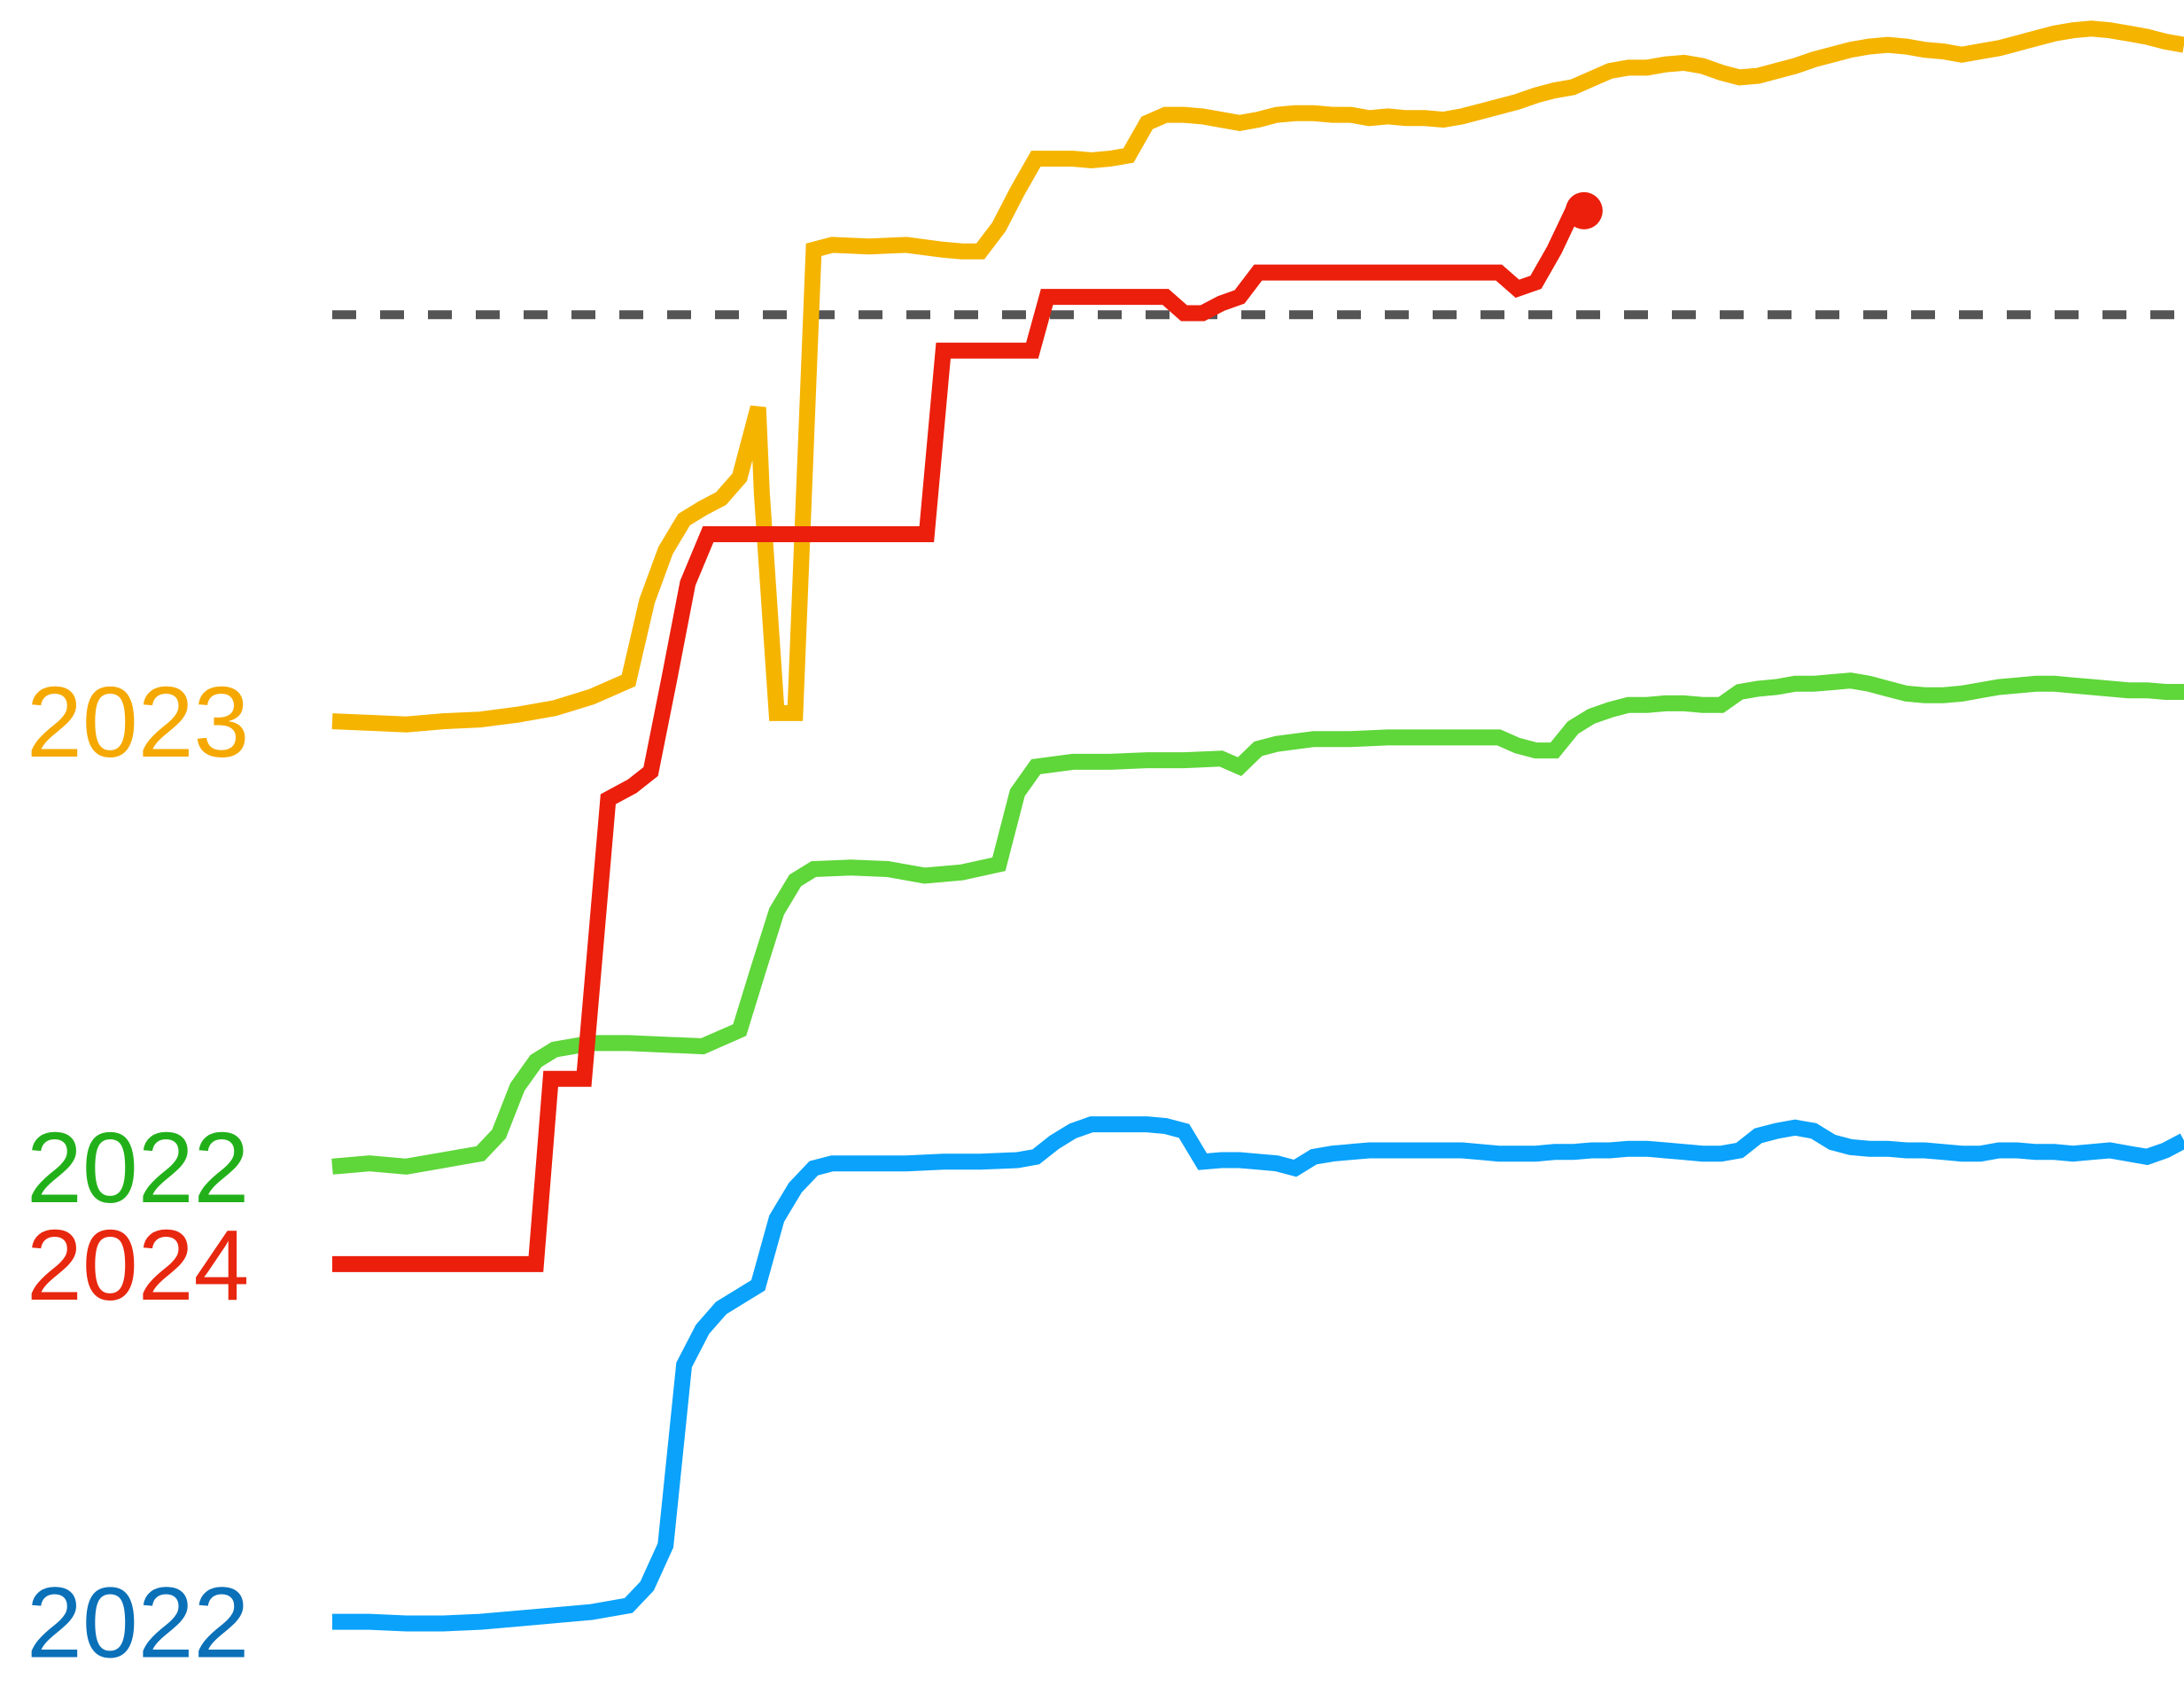 The width and height of the screenshot is (2184, 1693). What do you see at coordinates (138, 722) in the screenshot?
I see `series-label-2023: 2023` at bounding box center [138, 722].